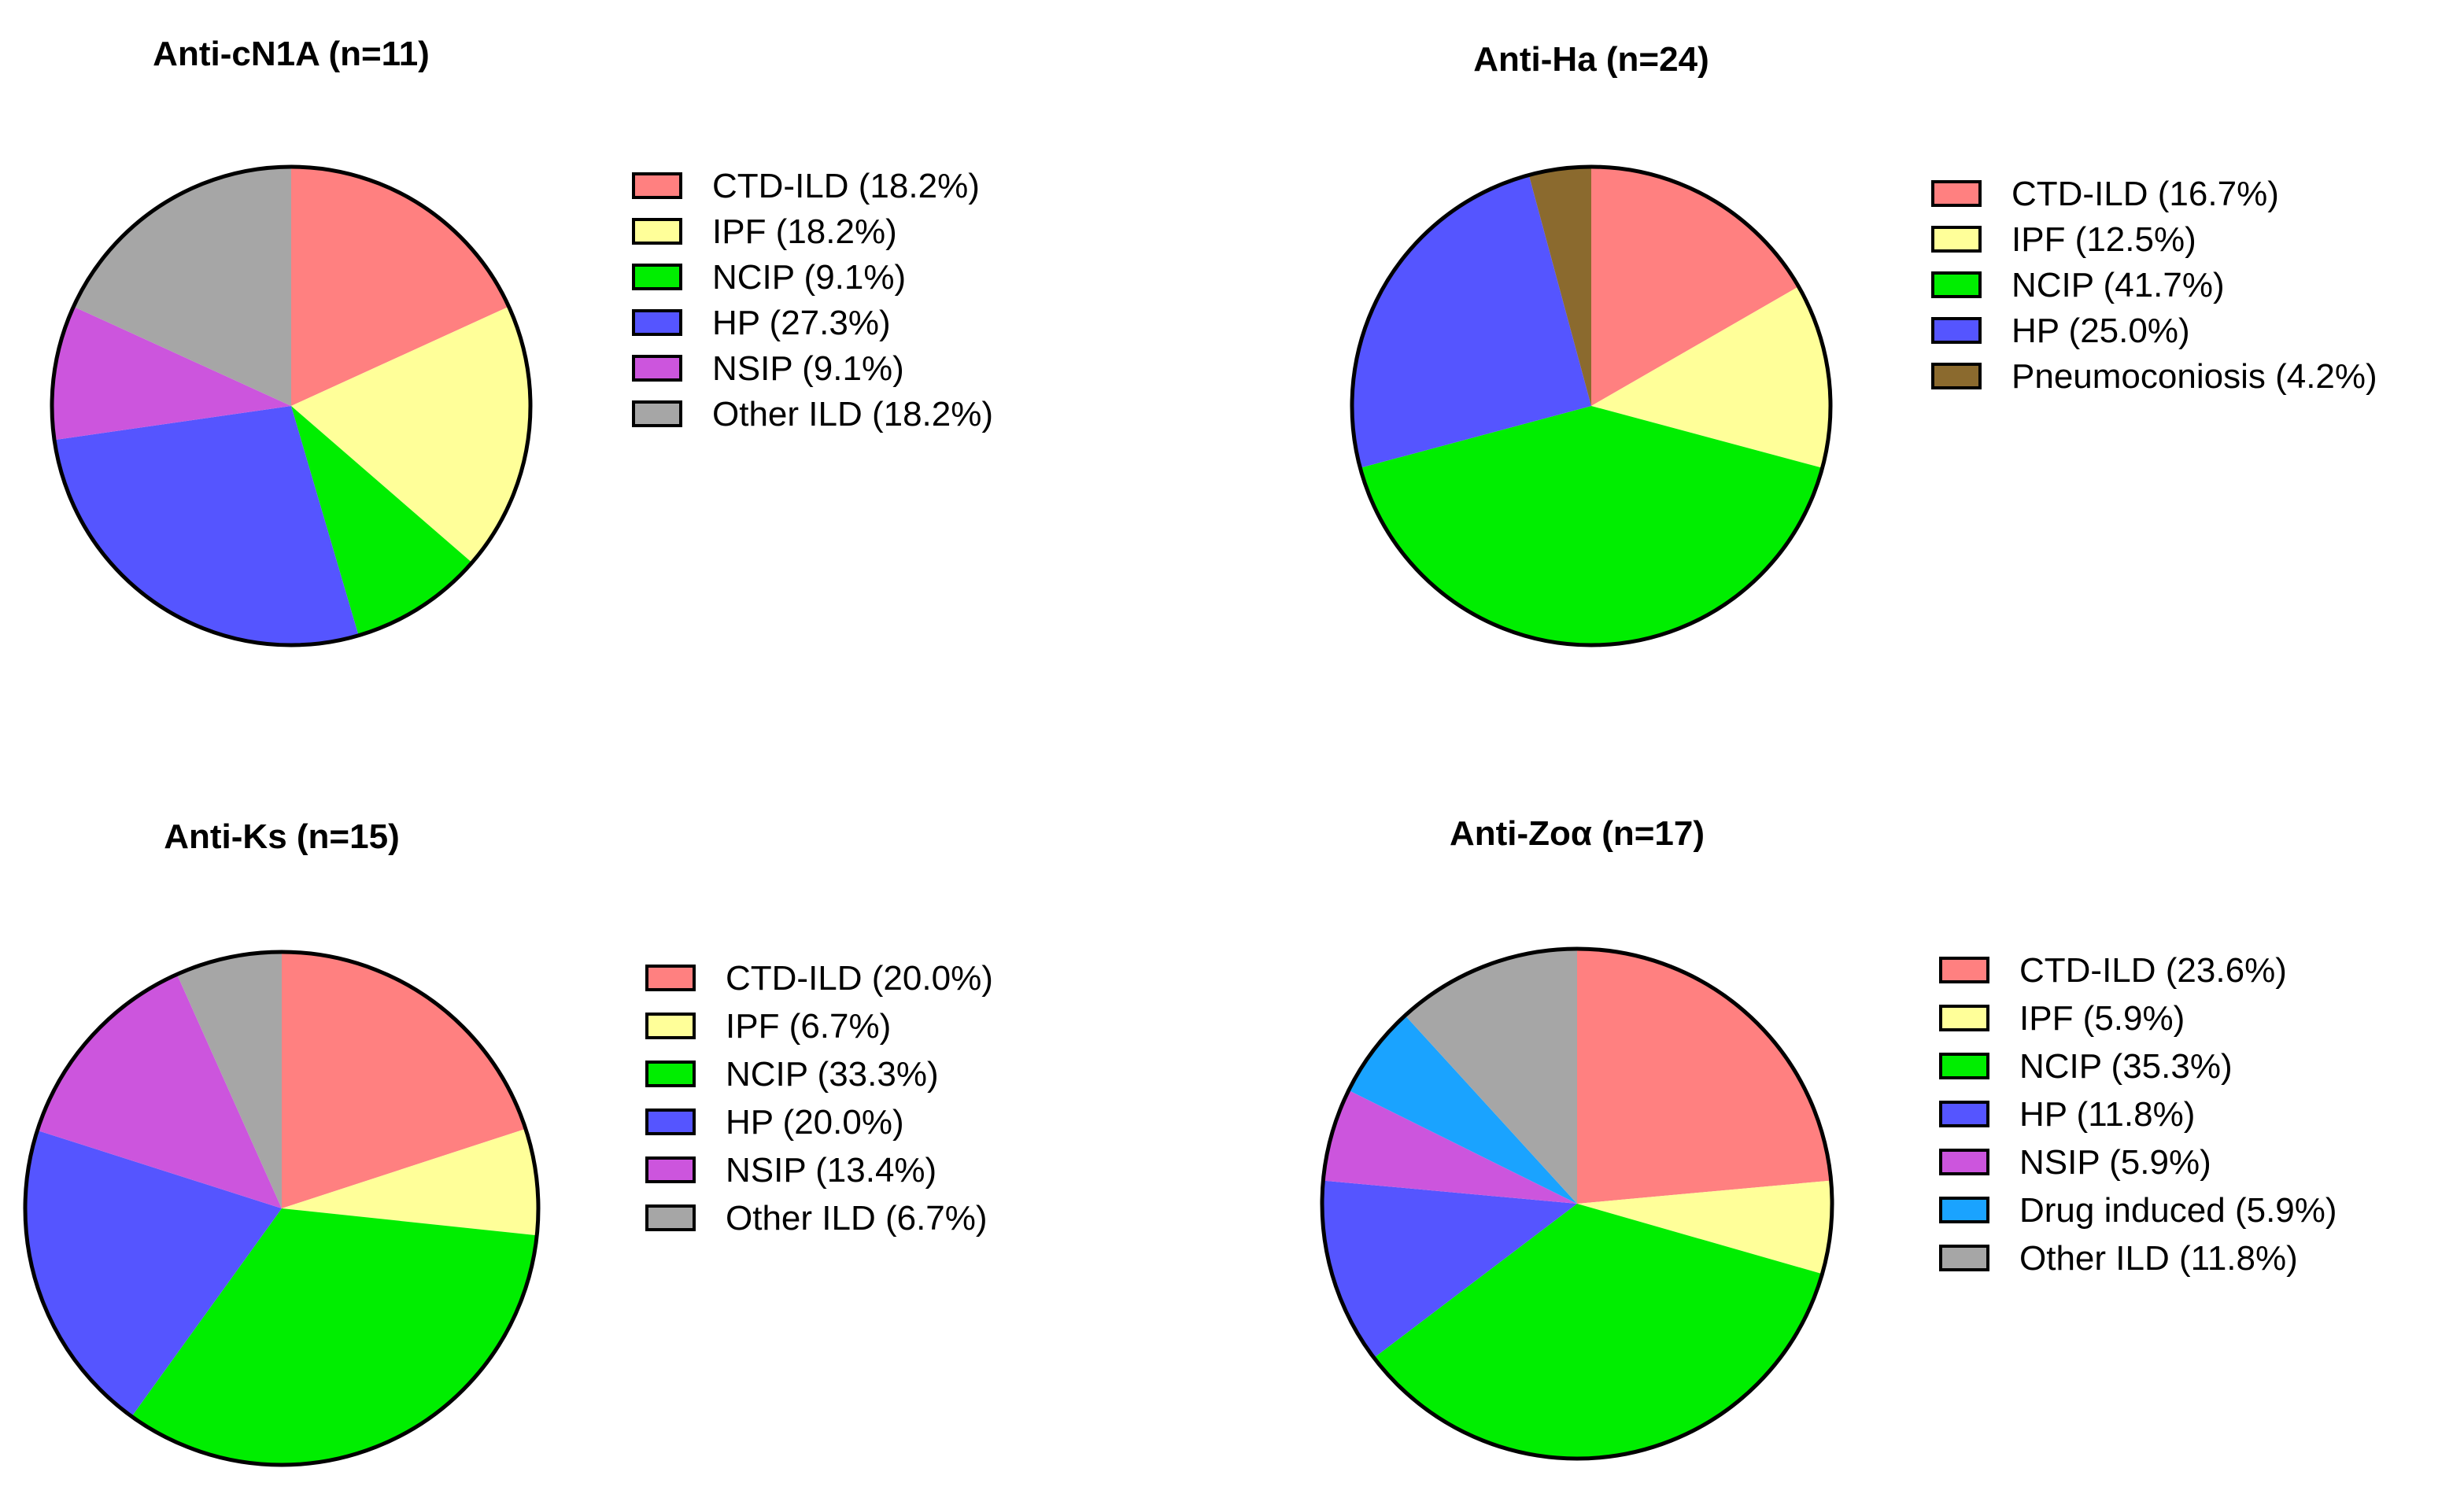  What do you see at coordinates (2115, 1162) in the screenshot?
I see `legend-label: NSIP (5.9%)` at bounding box center [2115, 1162].